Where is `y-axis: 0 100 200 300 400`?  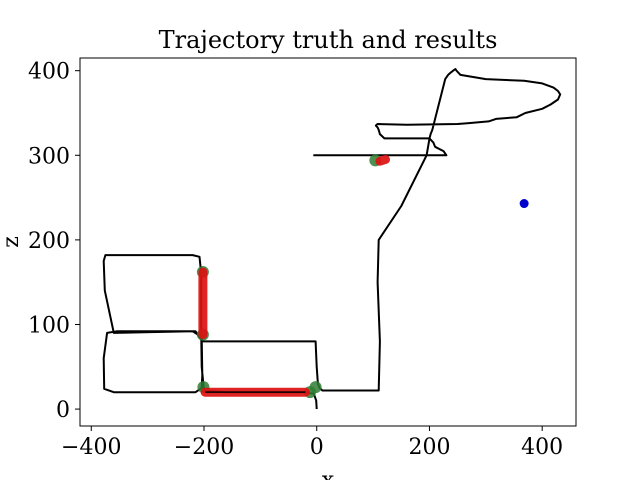 y-axis: 0 100 200 300 400 is located at coordinates (54, 241).